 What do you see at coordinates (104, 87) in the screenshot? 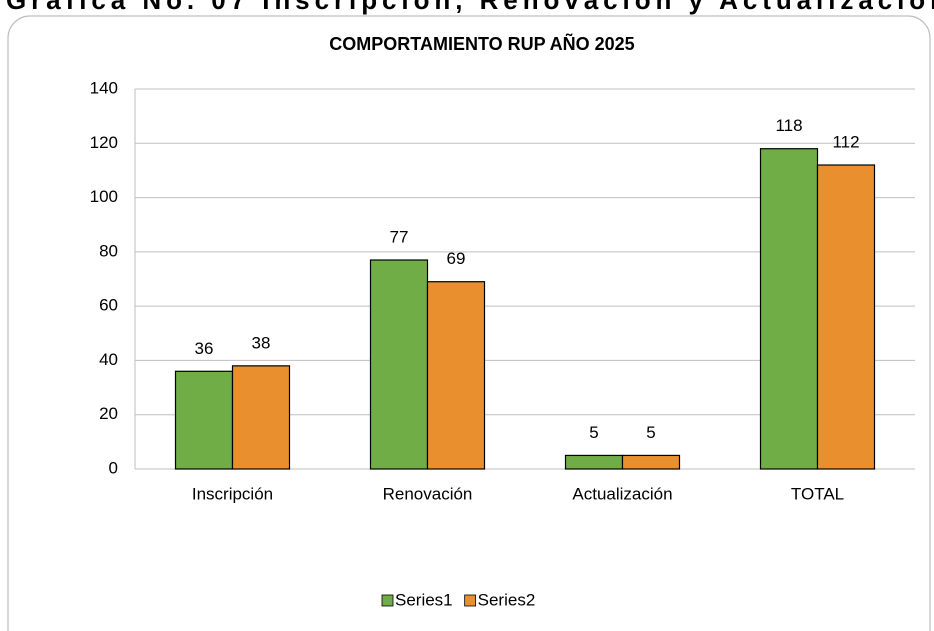
I see `y-tick-label: 140` at bounding box center [104, 87].